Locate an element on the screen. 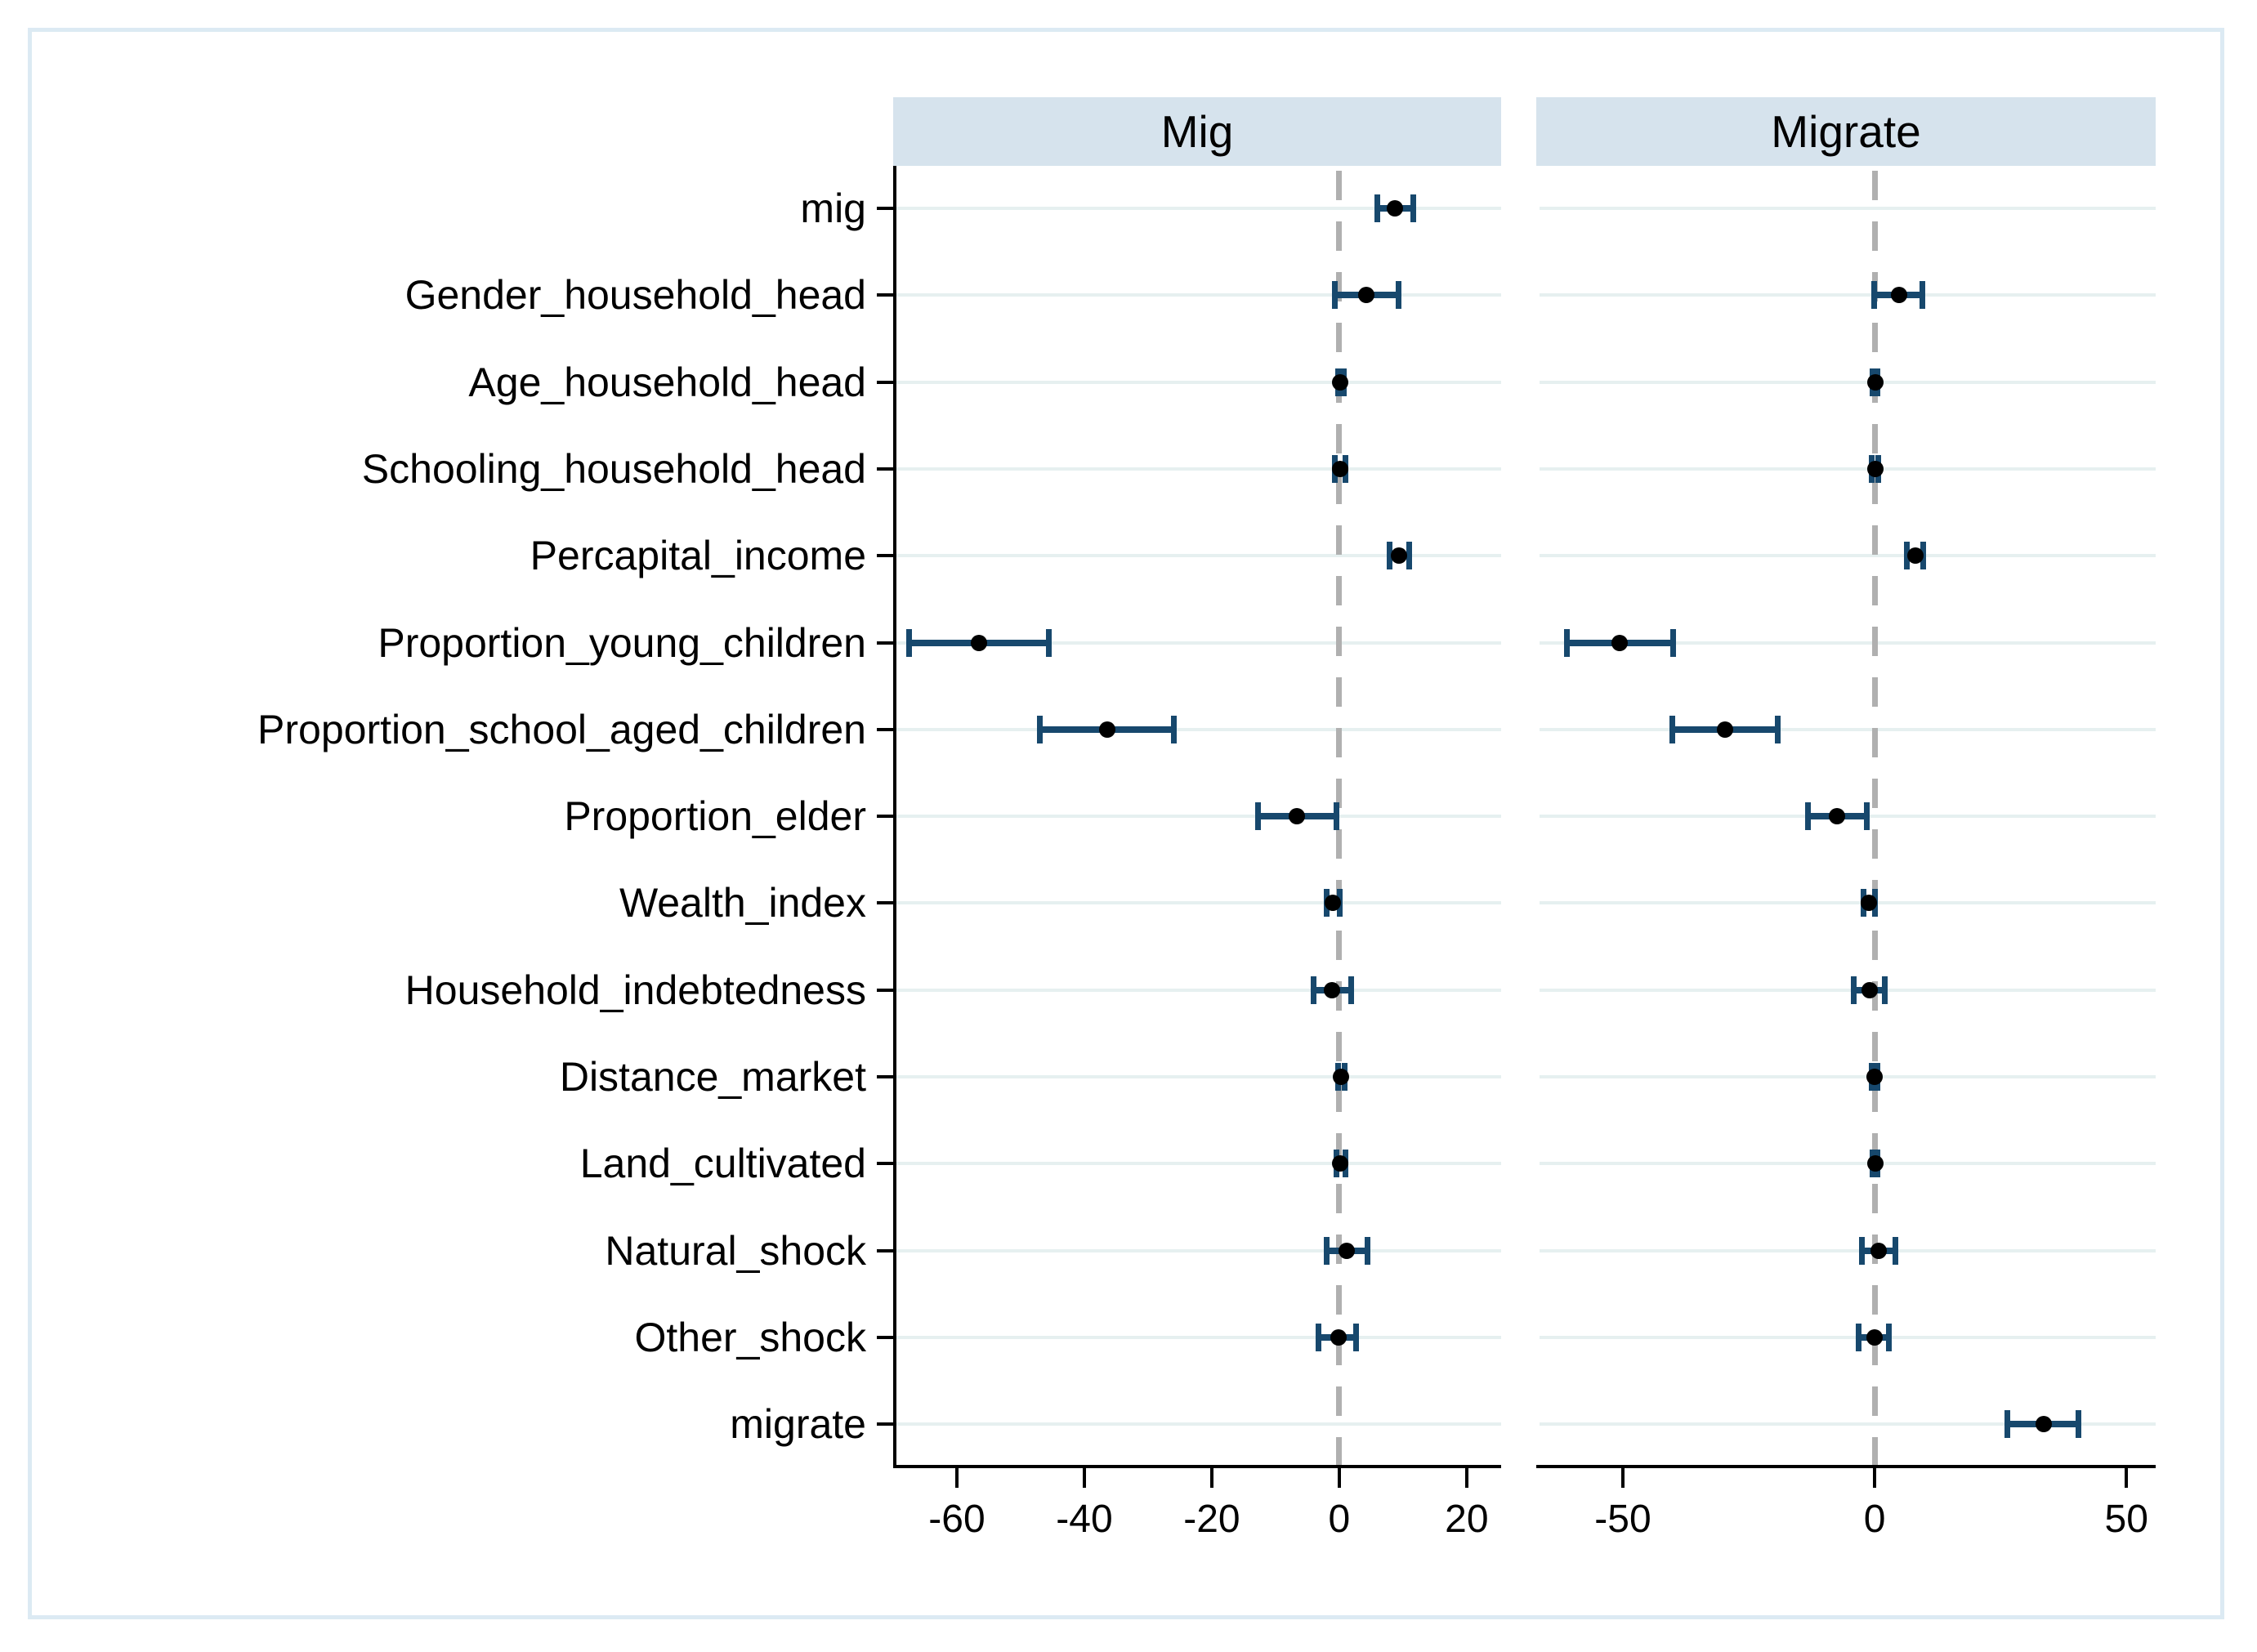 The height and width of the screenshot is (1652, 2257). panel-header: Mig is located at coordinates (1197, 131).